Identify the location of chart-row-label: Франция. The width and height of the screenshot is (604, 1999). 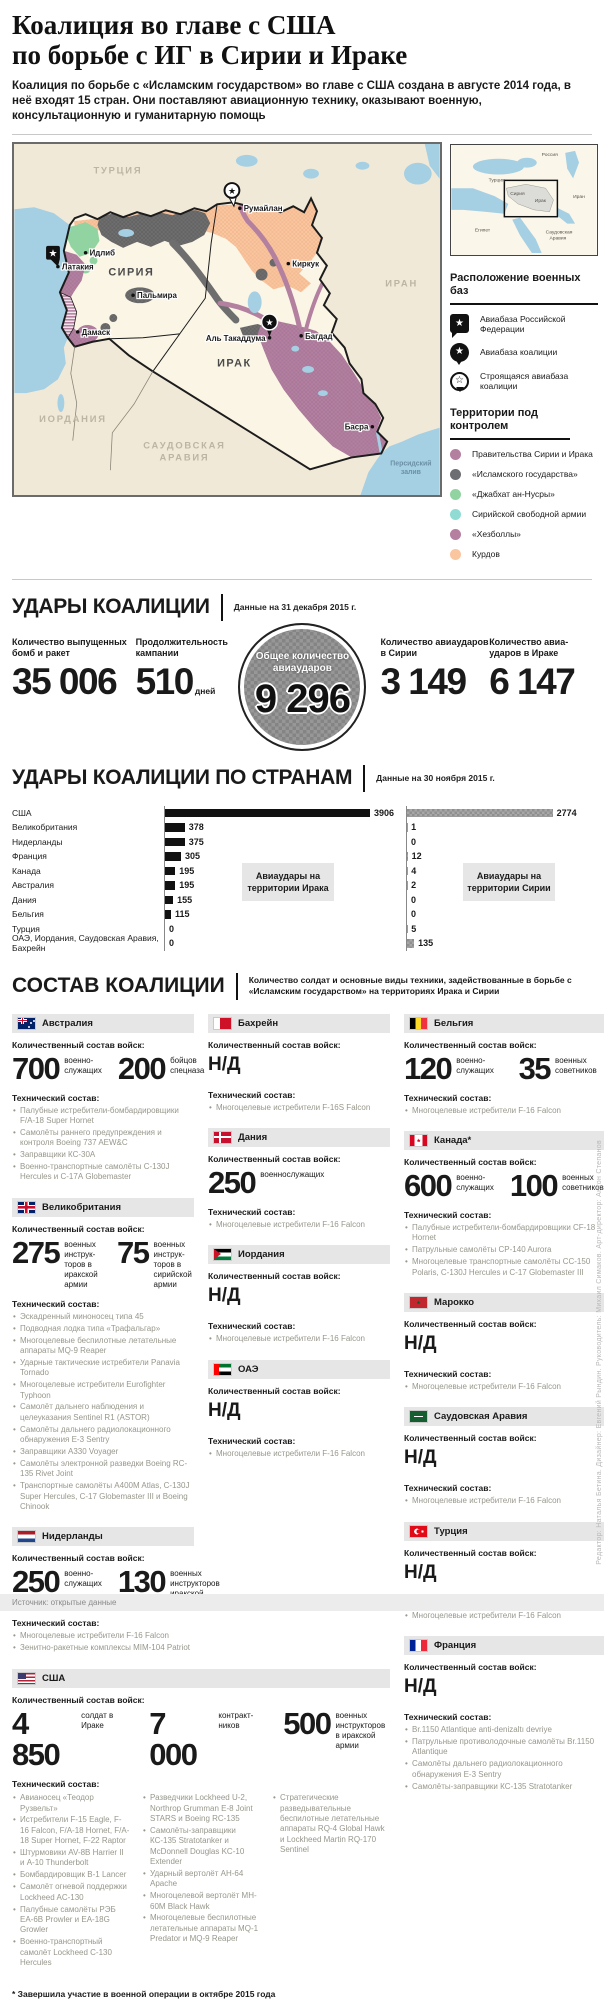
(88, 856).